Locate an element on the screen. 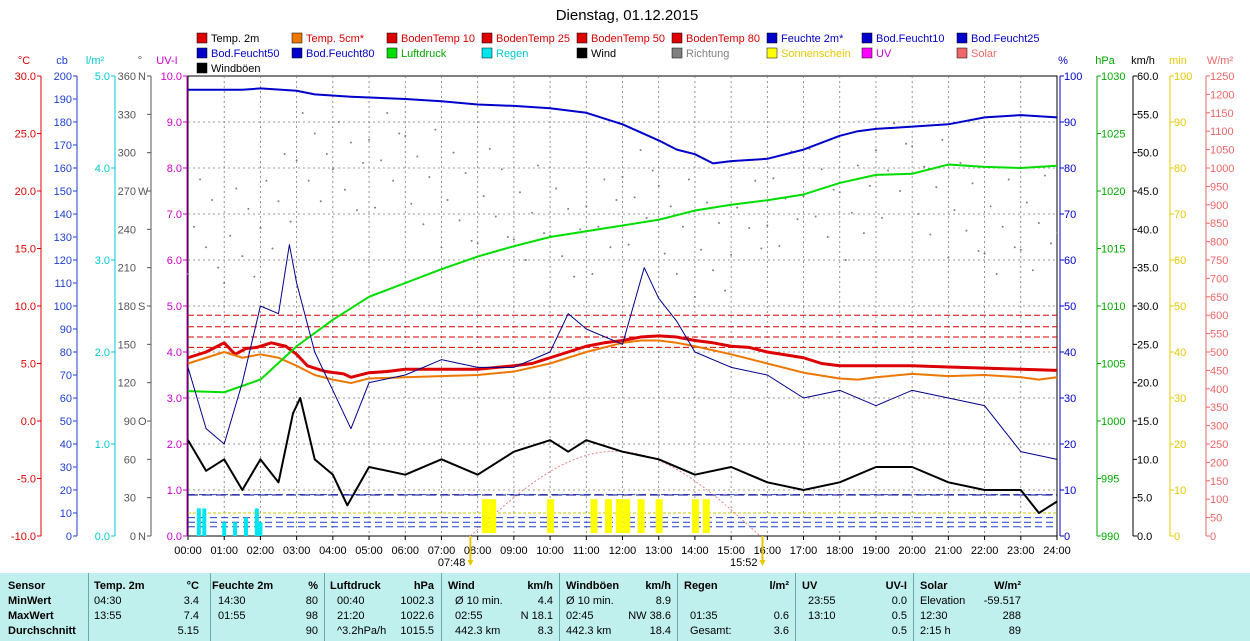 This screenshot has height=641, width=1250. legend-label: Wind is located at coordinates (603, 54).